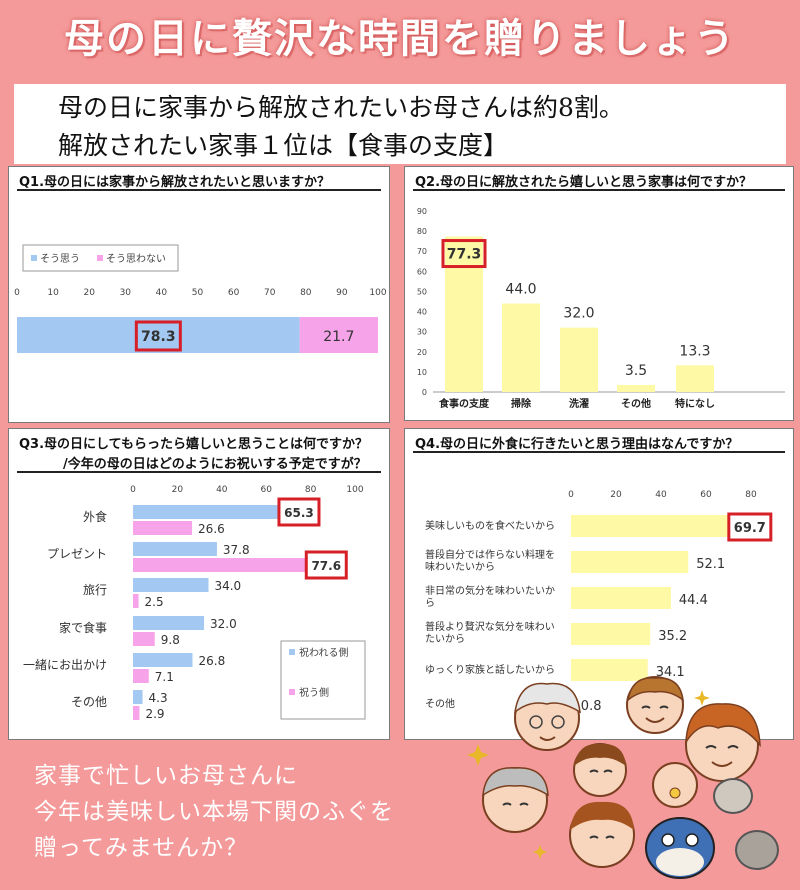 The width and height of the screenshot is (800, 890). Describe the element at coordinates (464, 255) in the screenshot. I see `q2-data-label: 77.3` at that location.